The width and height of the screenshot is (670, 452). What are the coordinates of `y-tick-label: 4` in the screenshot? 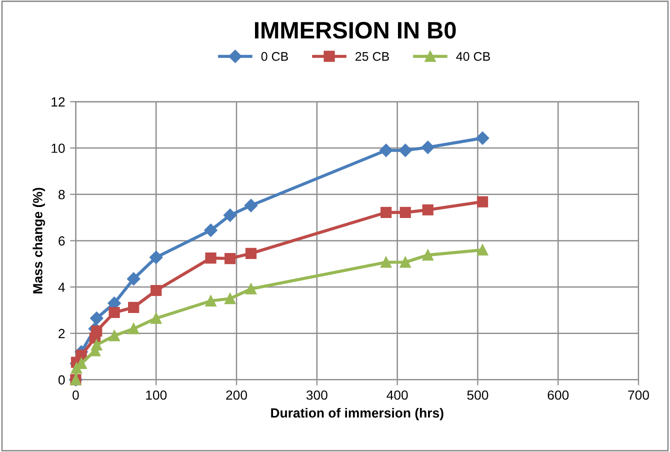 It's located at (61, 287).